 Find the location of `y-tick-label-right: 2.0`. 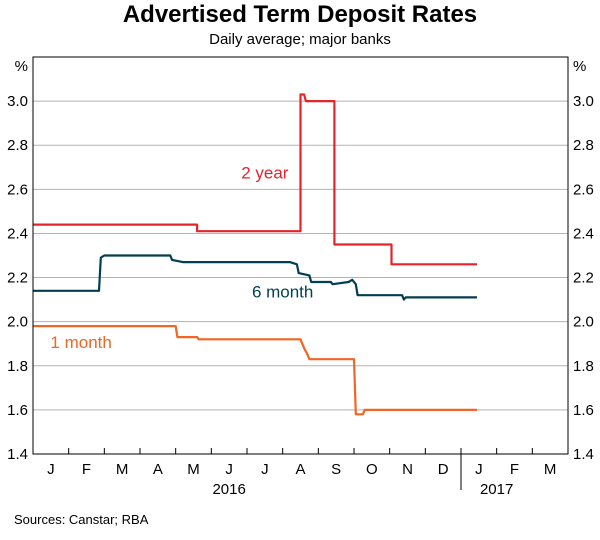

y-tick-label-right: 2.0 is located at coordinates (583, 322).